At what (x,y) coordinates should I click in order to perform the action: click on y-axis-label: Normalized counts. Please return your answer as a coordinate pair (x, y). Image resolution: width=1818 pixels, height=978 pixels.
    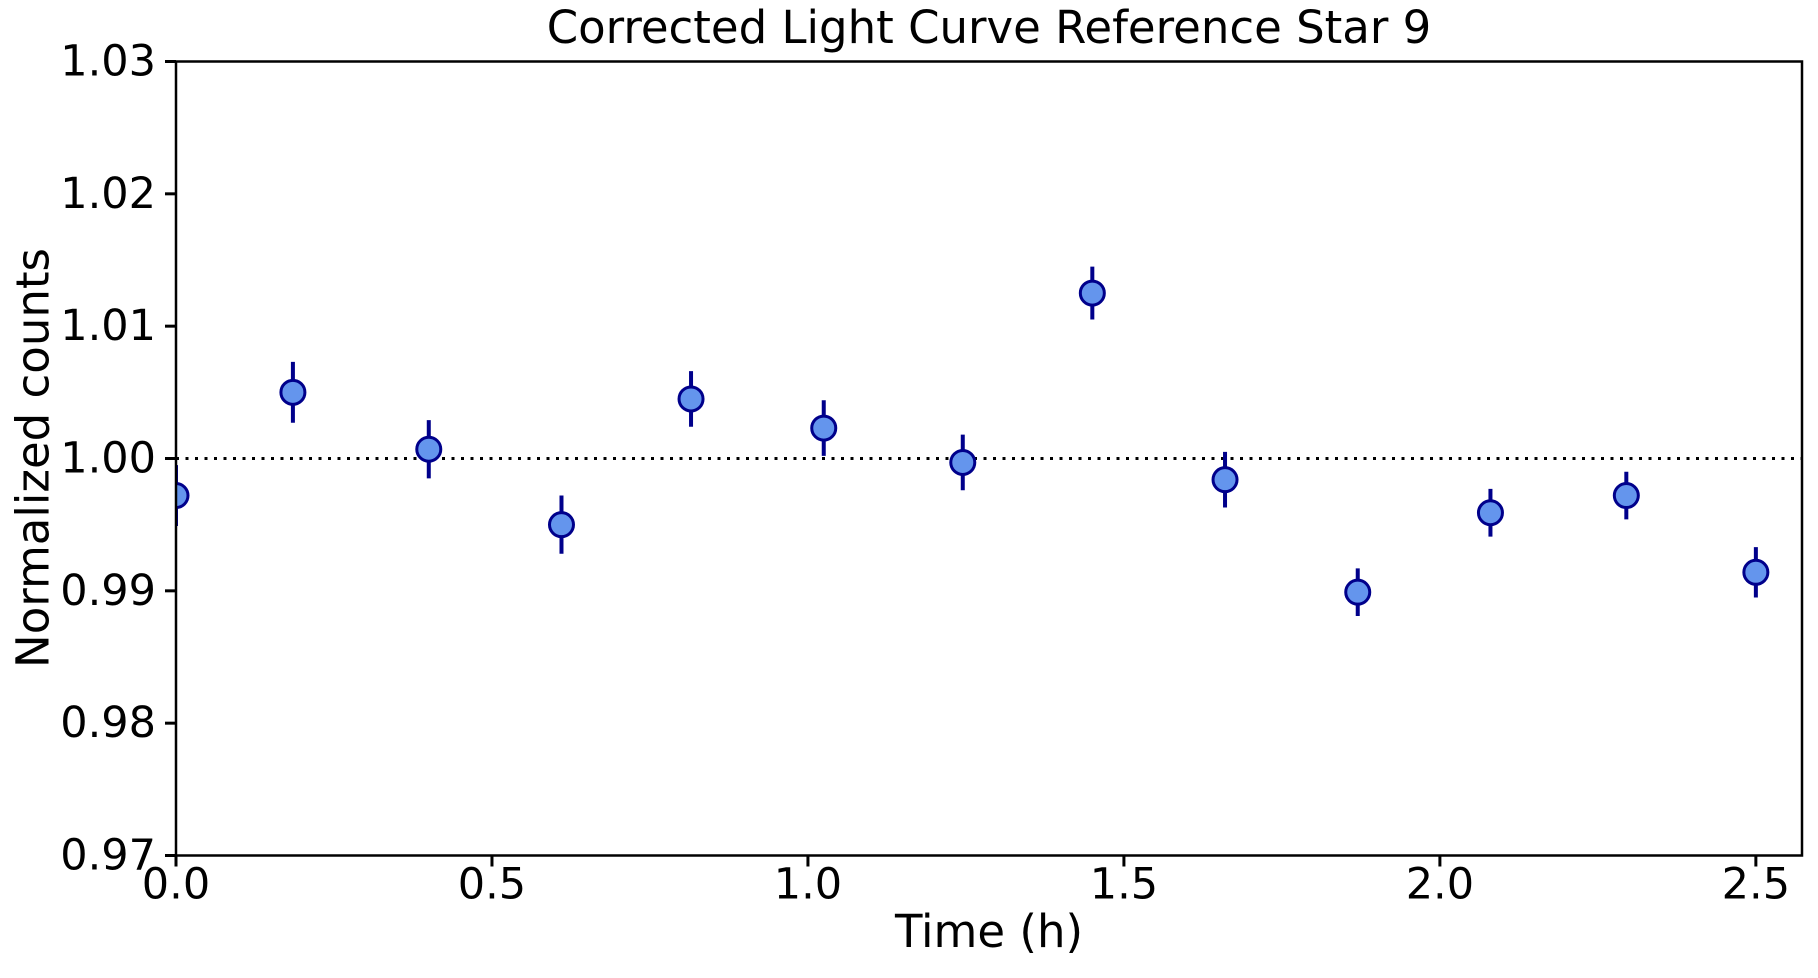
    Looking at the image, I should click on (33, 458).